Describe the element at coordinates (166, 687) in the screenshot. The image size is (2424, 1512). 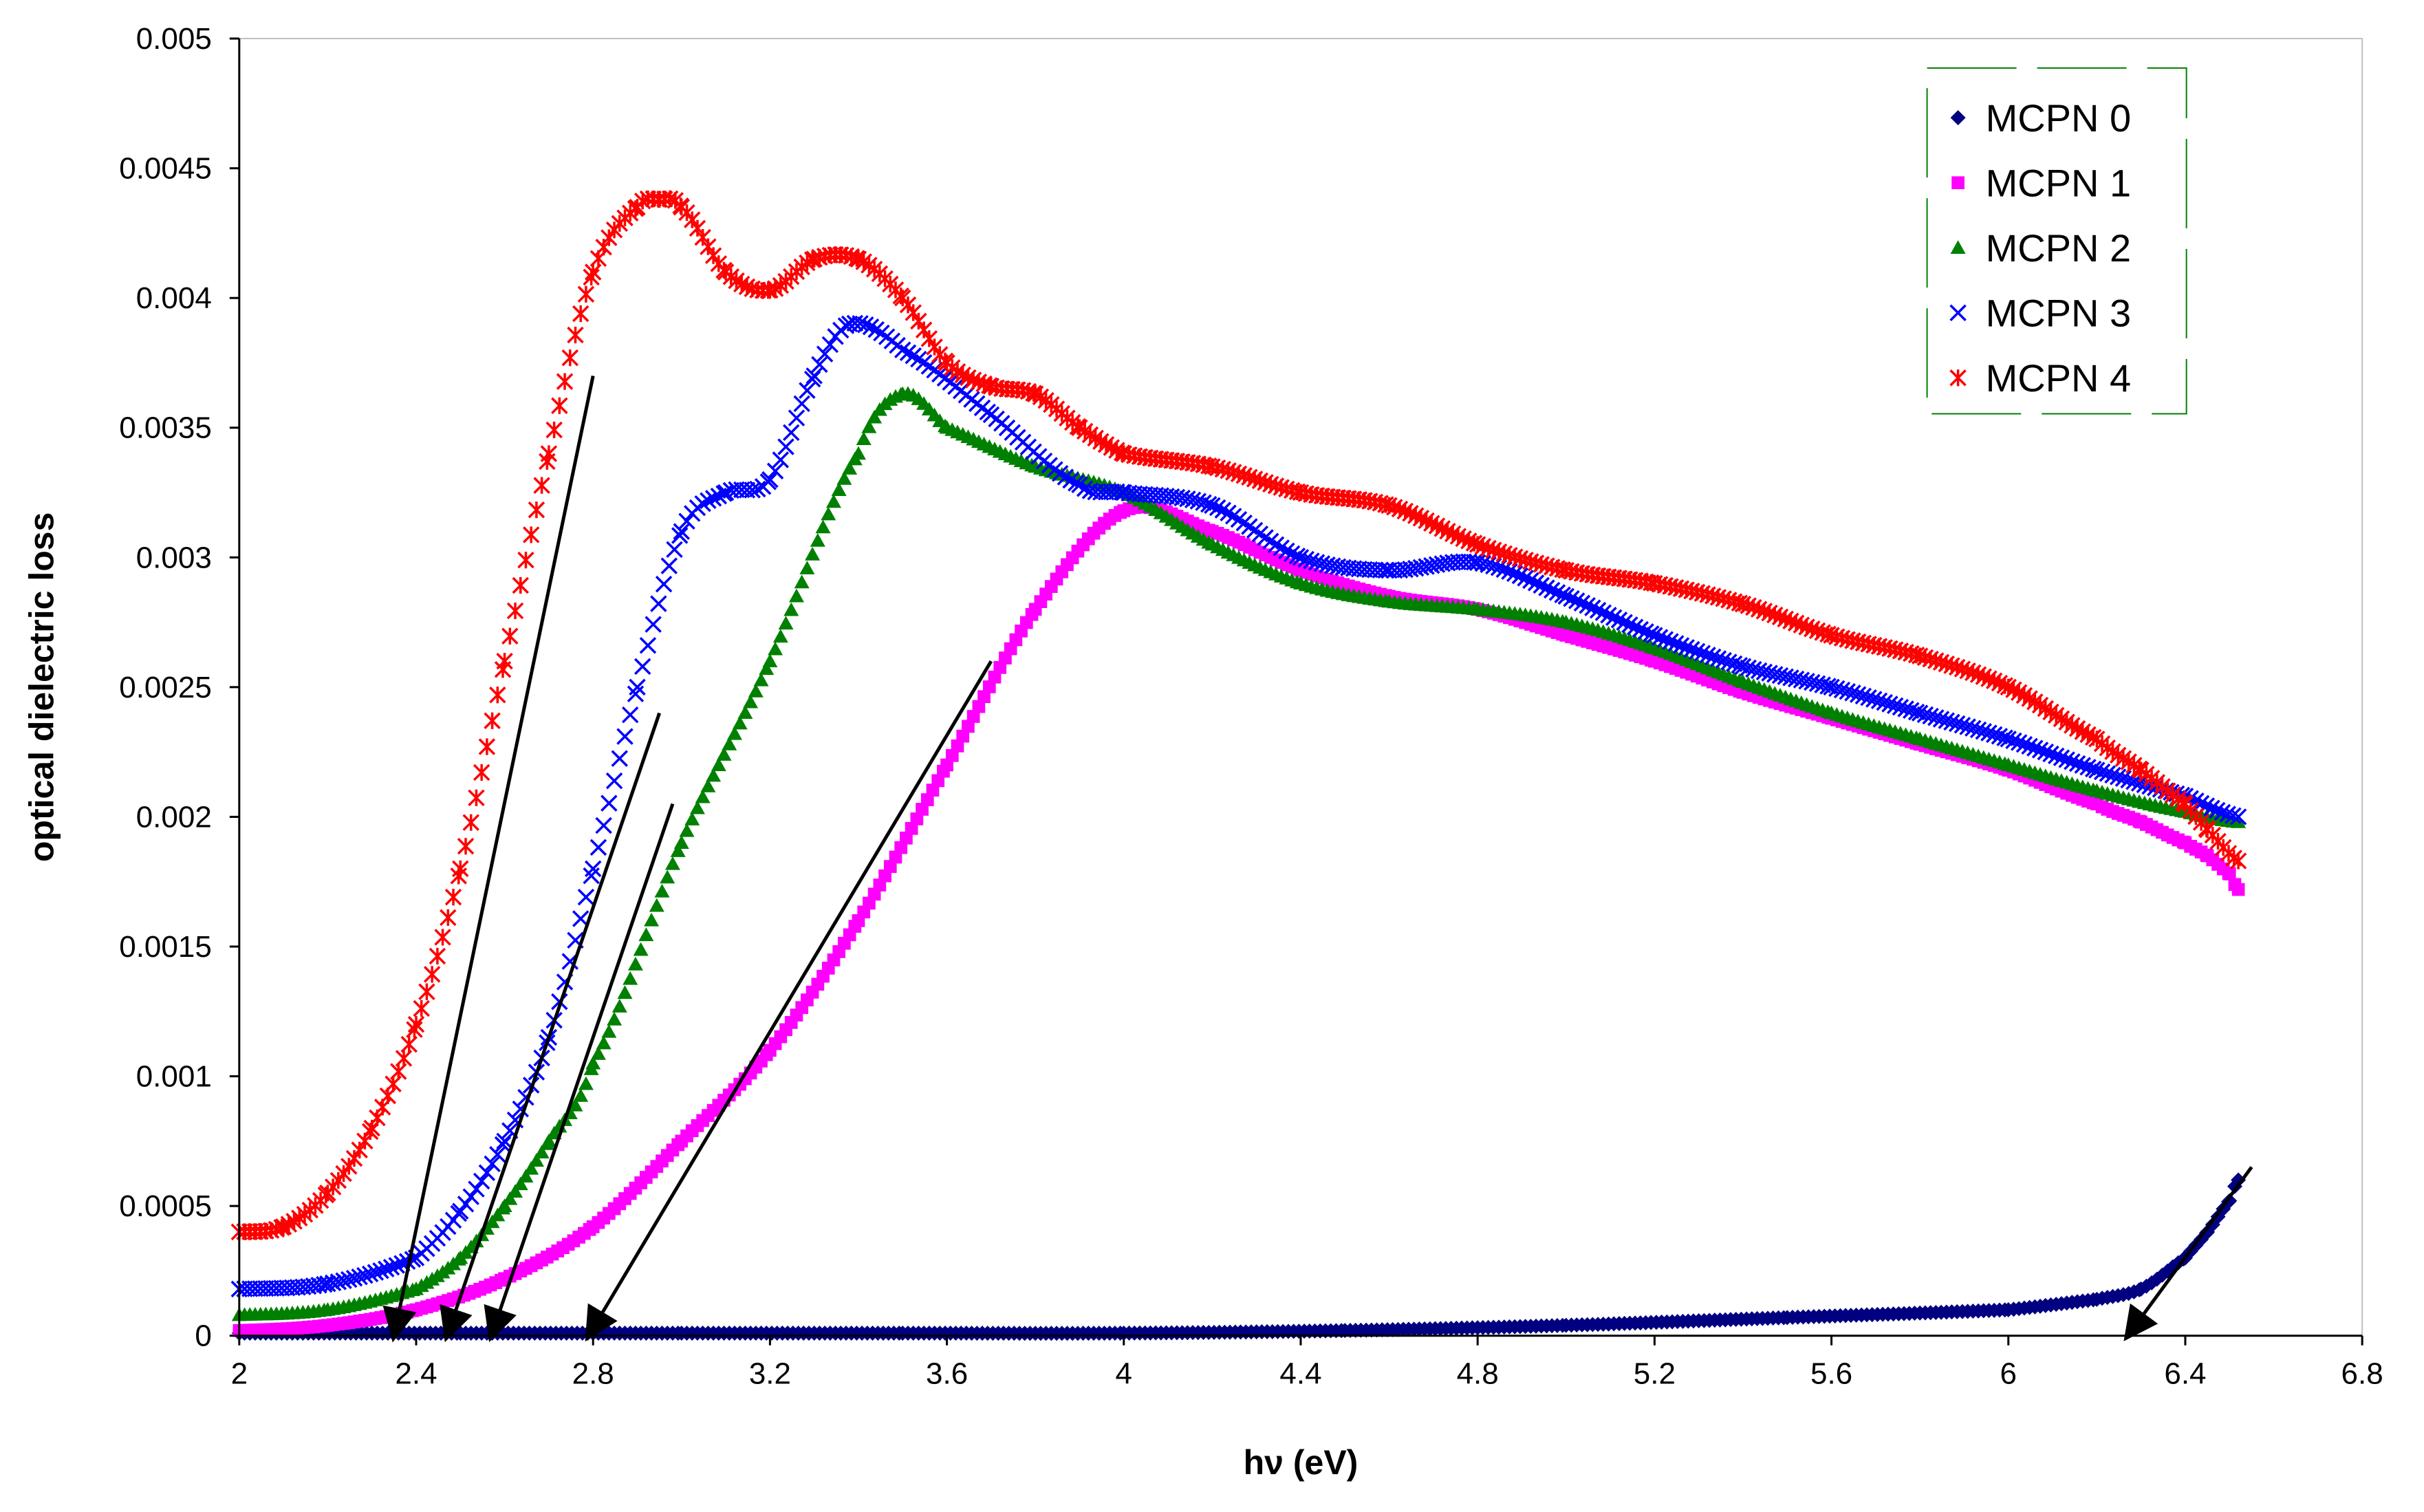
I see `y-tick-label: 0.0025` at that location.